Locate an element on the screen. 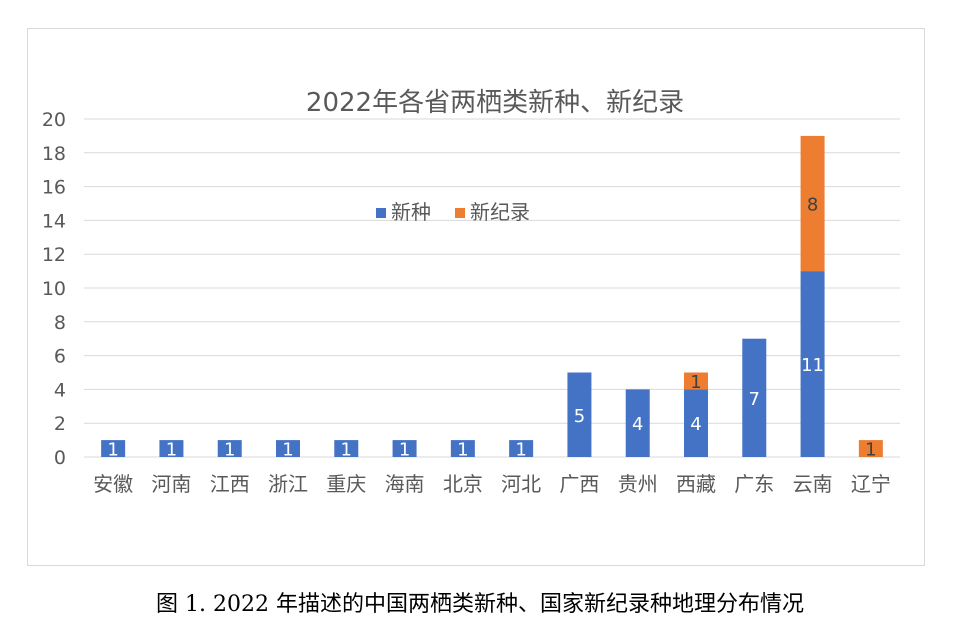 The image size is (960, 627). bar-新纪录-西藏 is located at coordinates (696, 381).